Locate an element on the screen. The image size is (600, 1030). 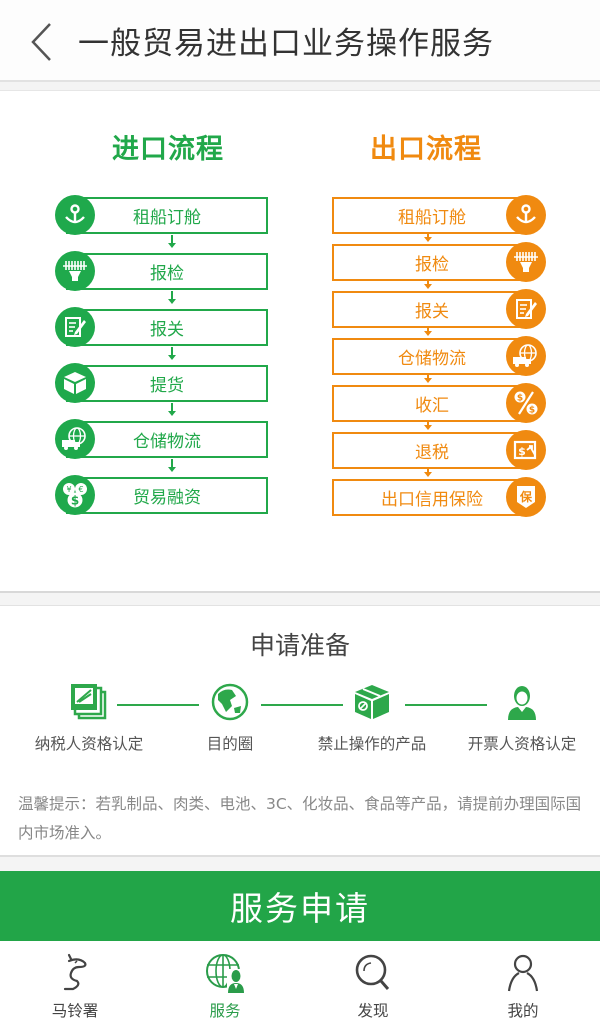
page-title: 一般贸易进出口业务操作服务 is located at coordinates (286, 44).